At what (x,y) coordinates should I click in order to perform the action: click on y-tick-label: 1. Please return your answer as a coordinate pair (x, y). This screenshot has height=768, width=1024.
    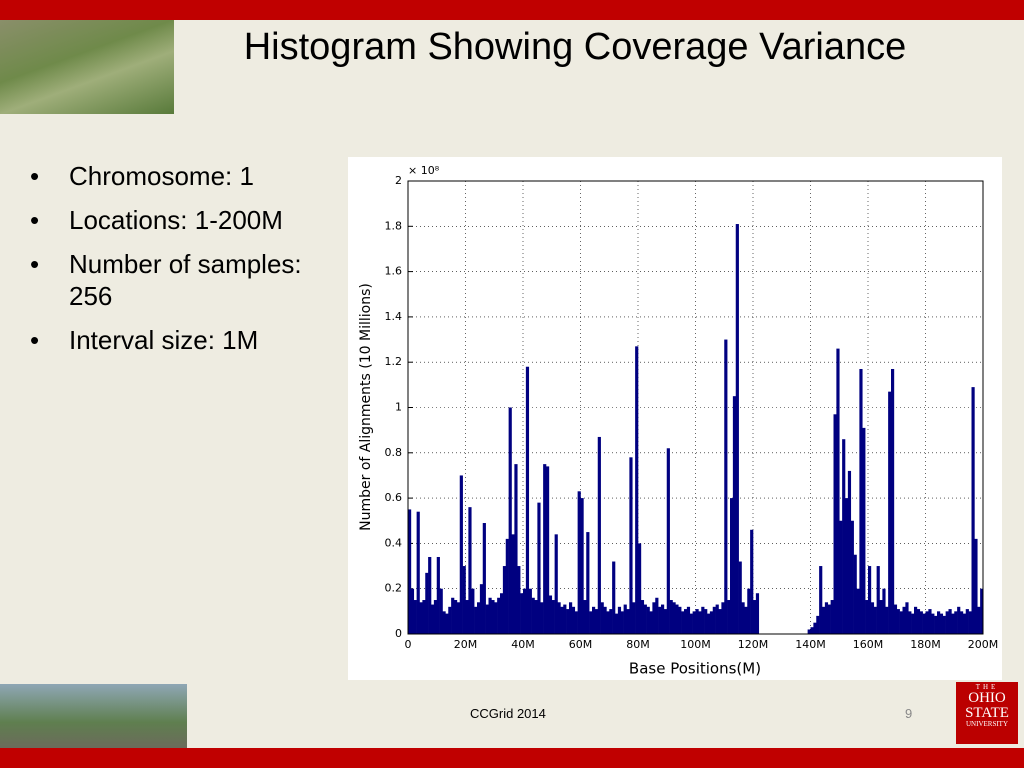
    Looking at the image, I should click on (398, 407).